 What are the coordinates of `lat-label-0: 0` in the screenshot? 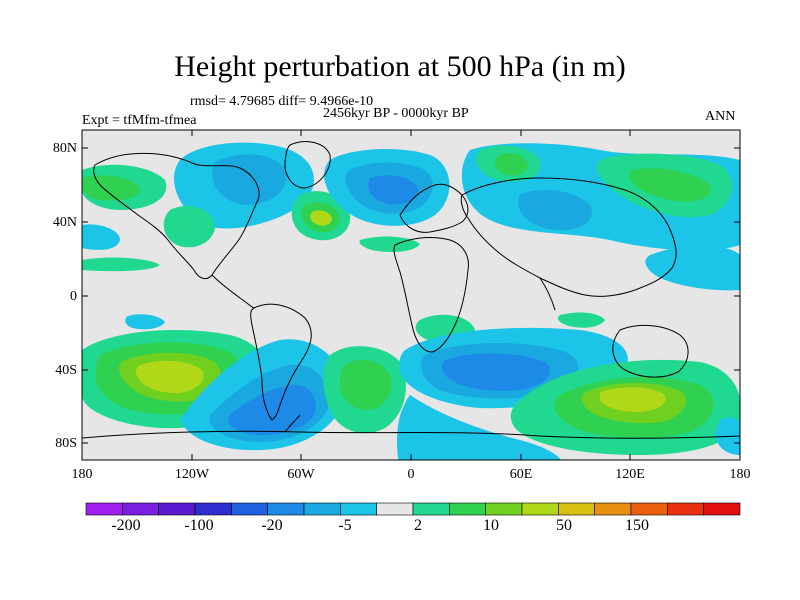 It's located at (73, 296).